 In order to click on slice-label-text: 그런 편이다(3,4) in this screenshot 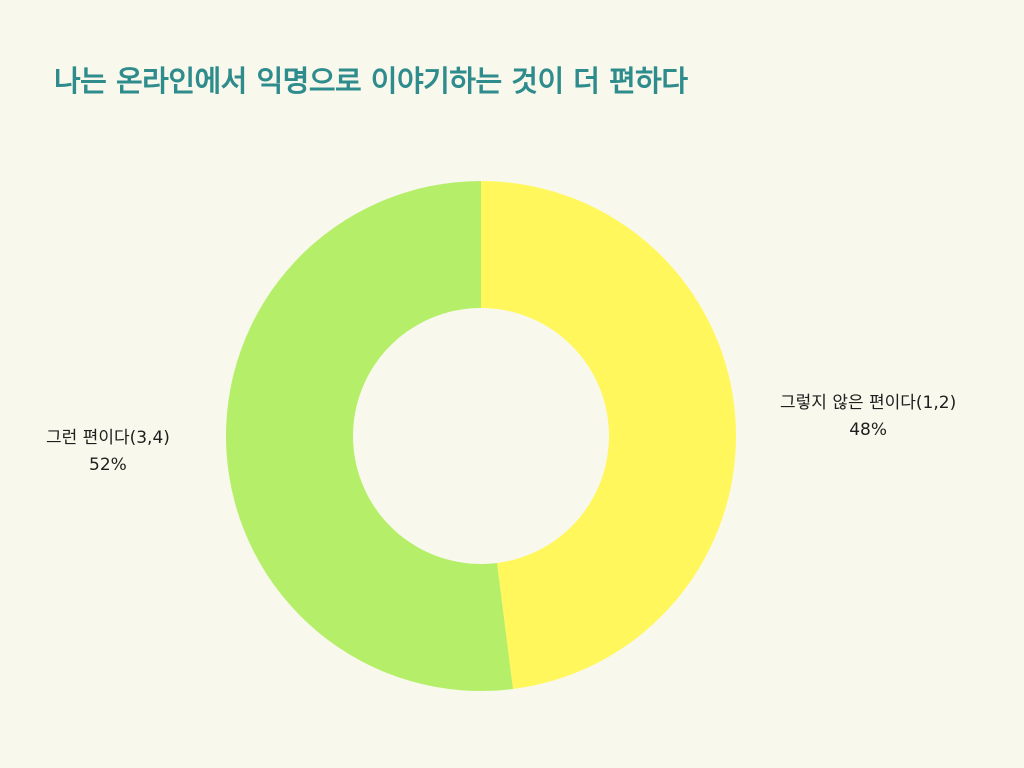, I will do `click(108, 438)`.